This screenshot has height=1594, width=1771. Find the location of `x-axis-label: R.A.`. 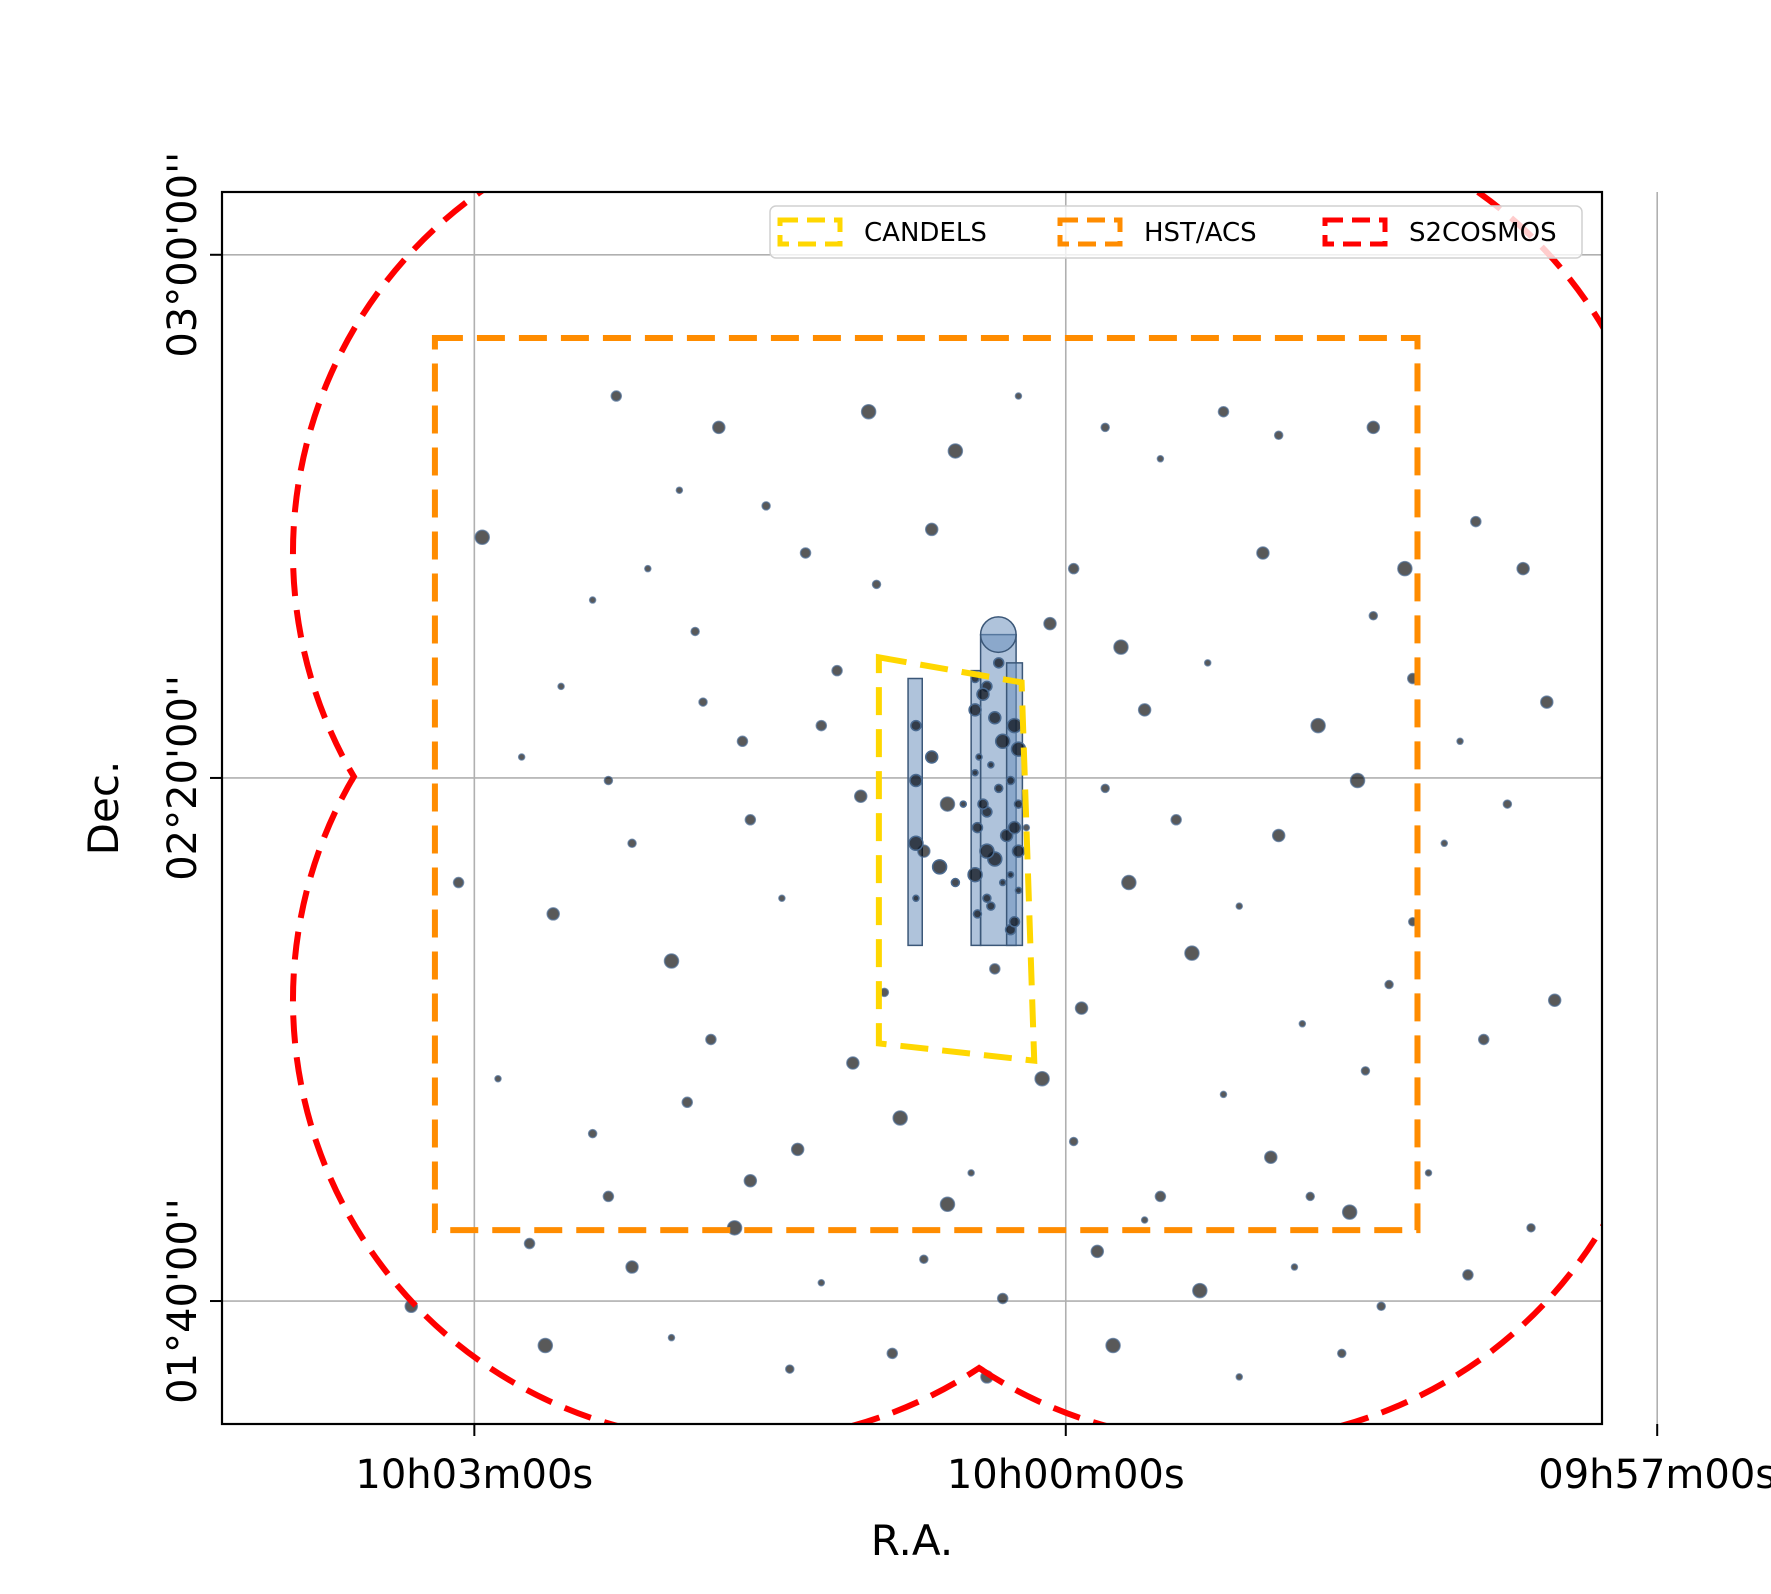

x-axis-label: R.A. is located at coordinates (912, 1540).